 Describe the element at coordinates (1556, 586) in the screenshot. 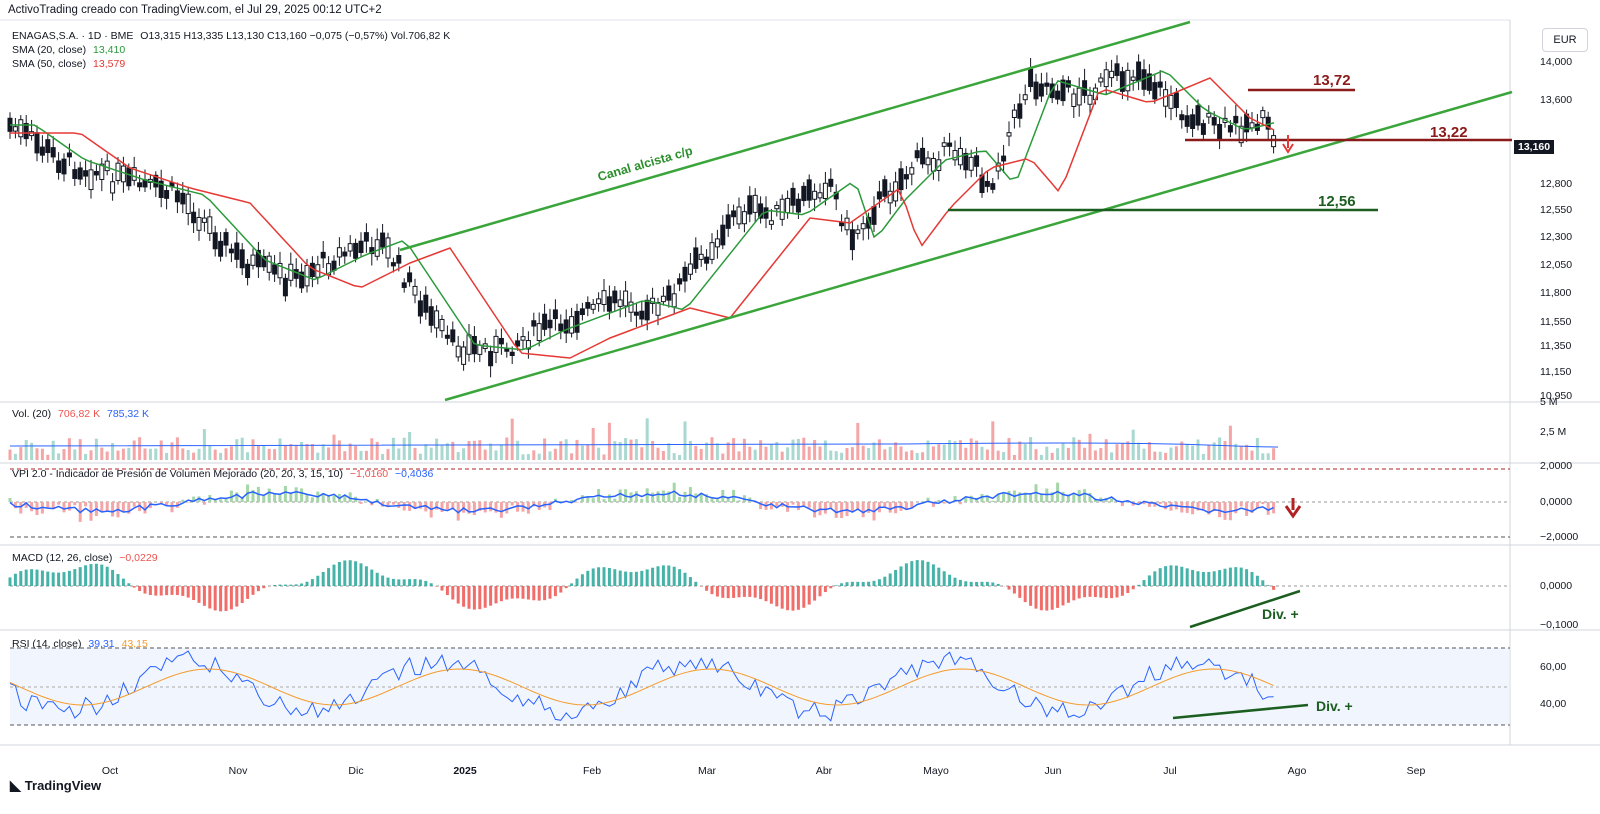

I see `macd-axis-zero: 0,0000` at that location.